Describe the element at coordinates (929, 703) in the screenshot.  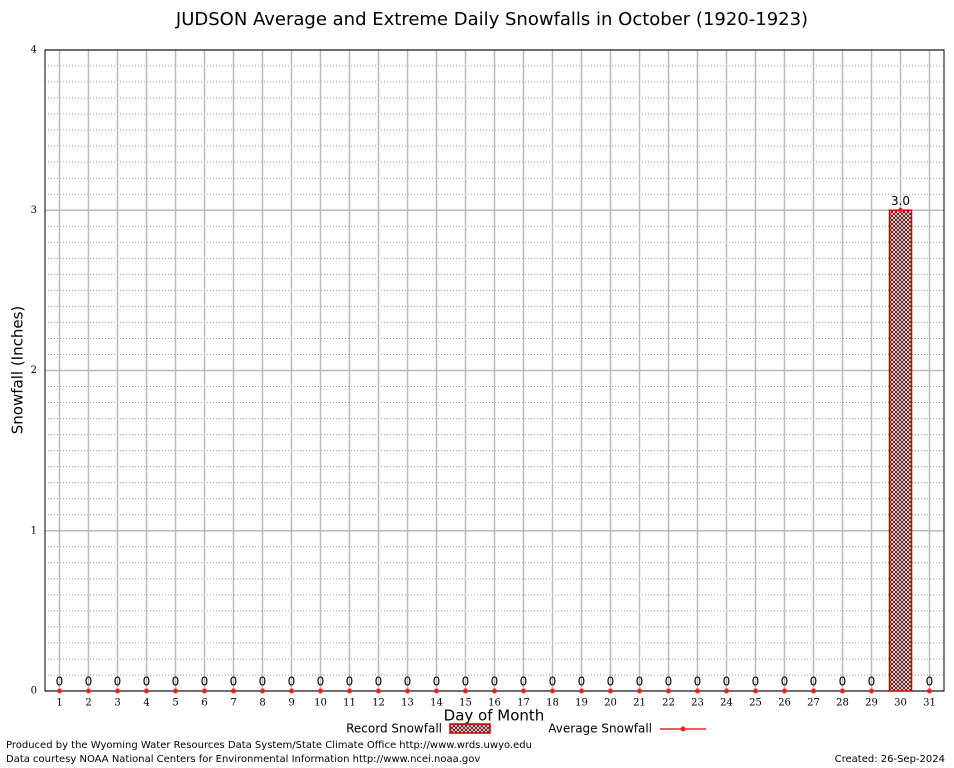
I see `x-tick-label: 31` at that location.